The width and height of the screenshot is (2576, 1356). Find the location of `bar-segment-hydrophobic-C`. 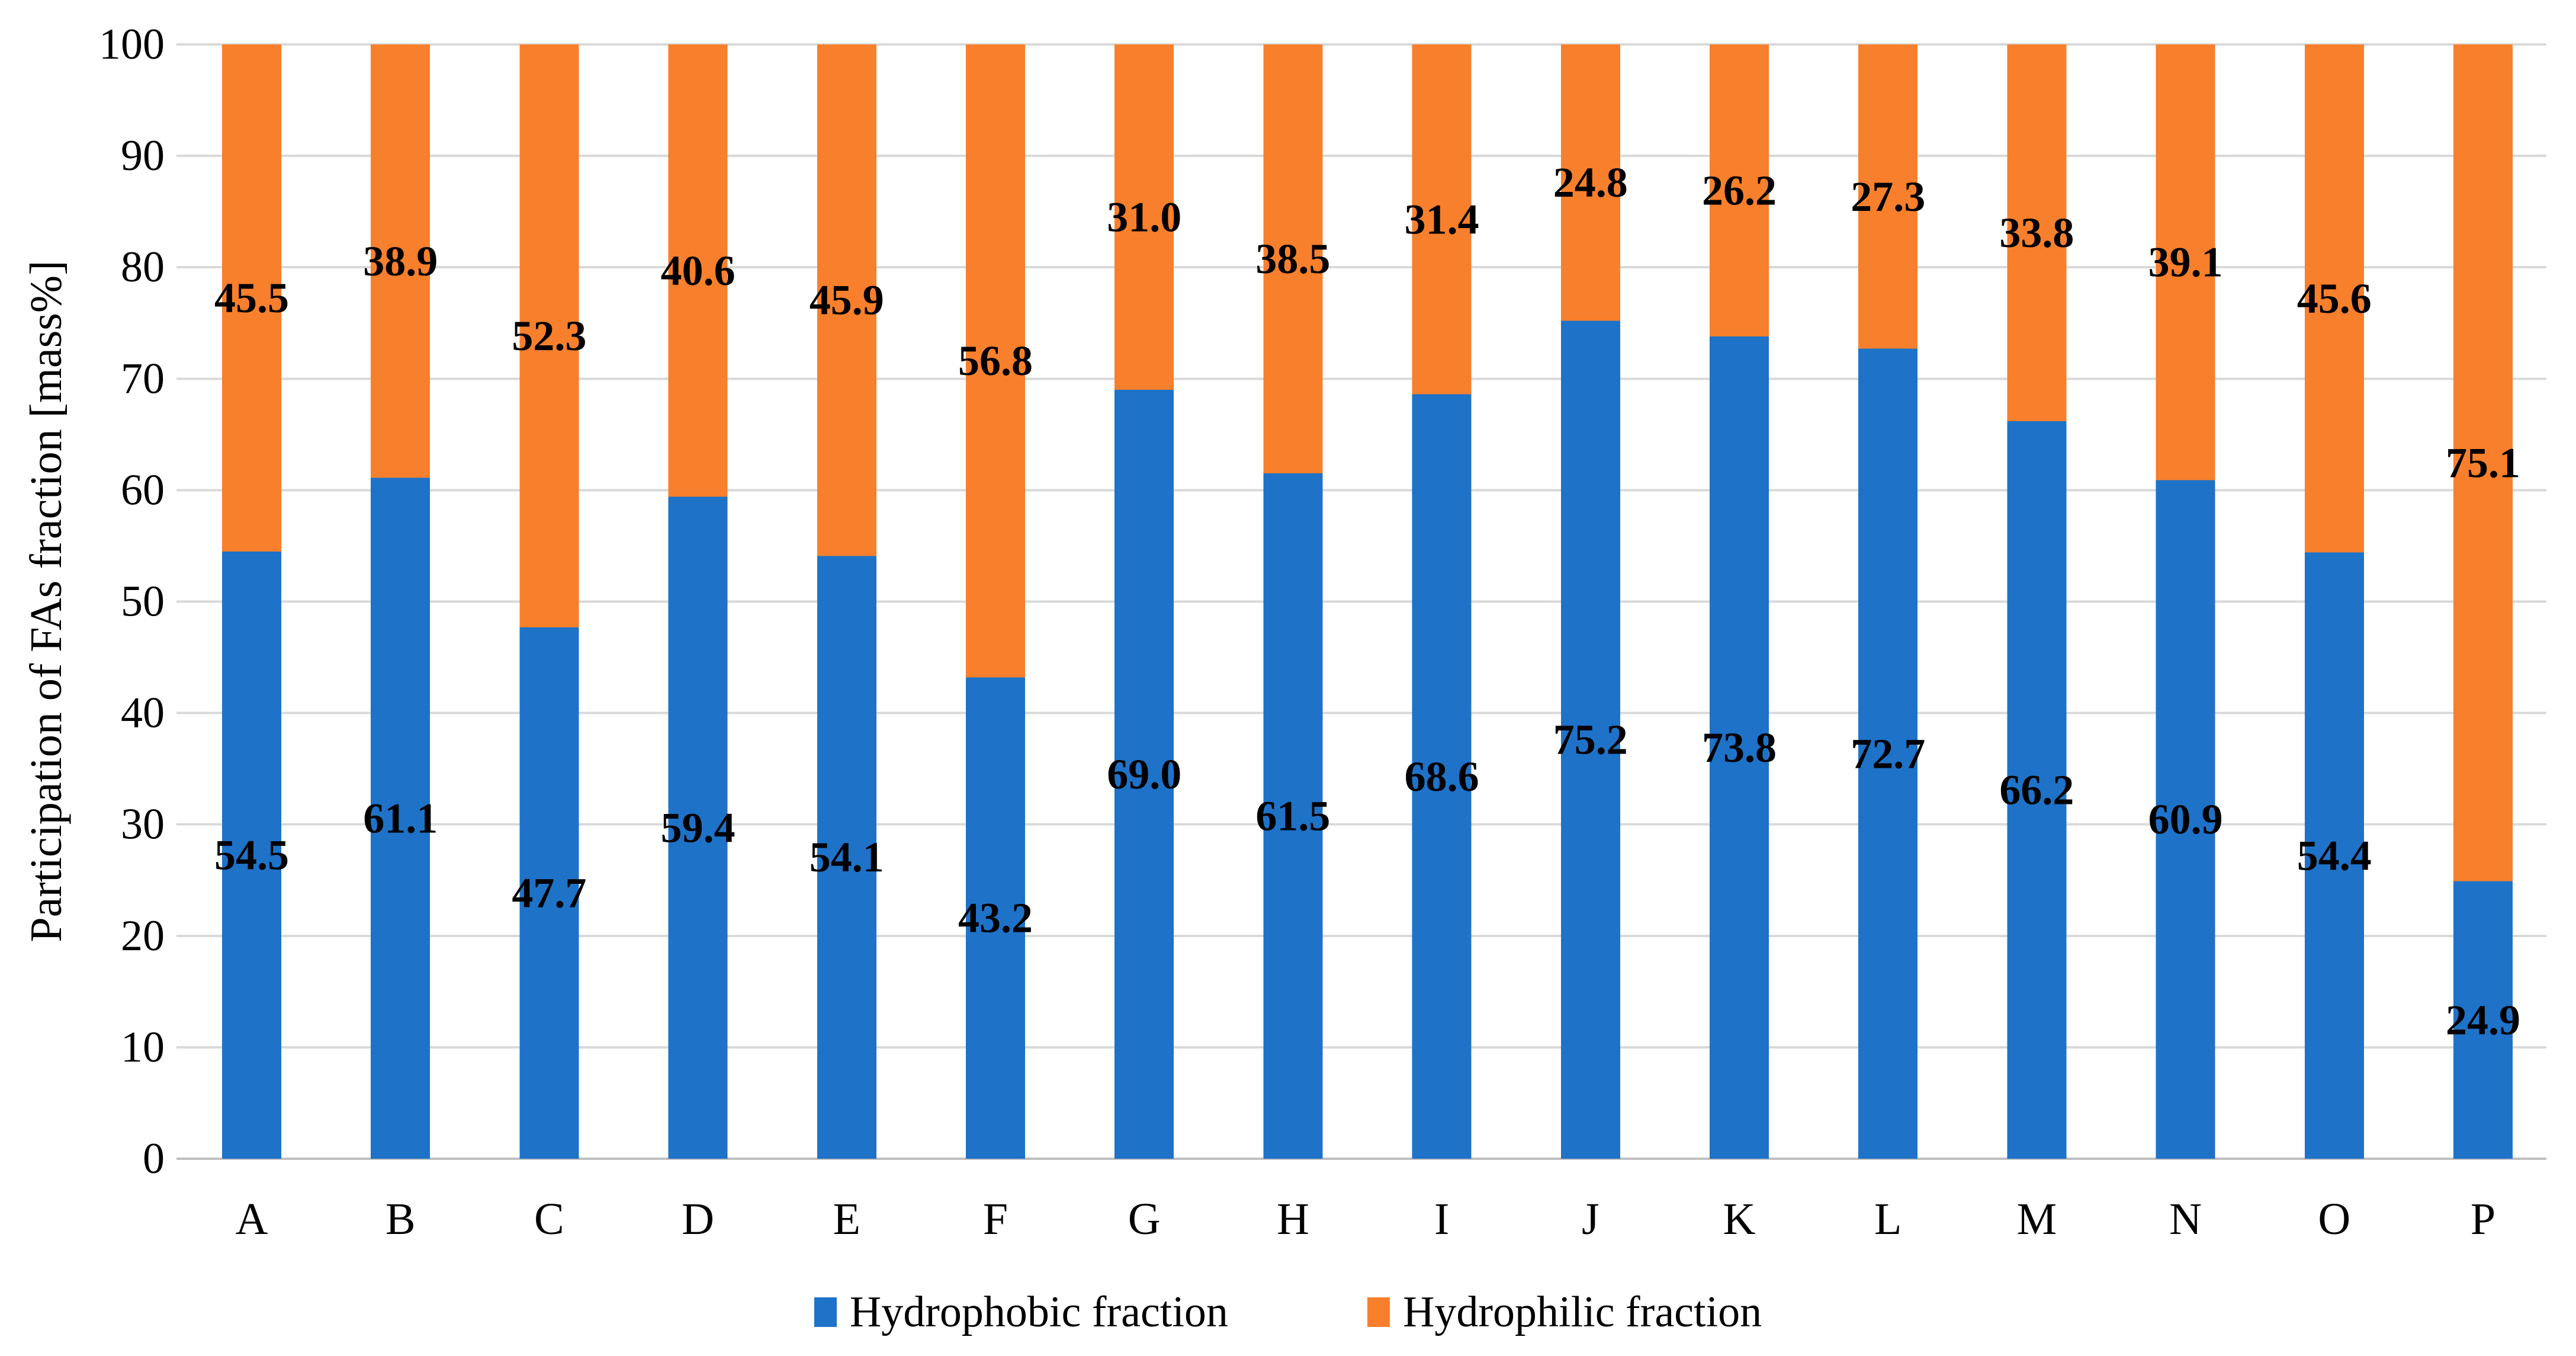

bar-segment-hydrophobic-C is located at coordinates (549, 893).